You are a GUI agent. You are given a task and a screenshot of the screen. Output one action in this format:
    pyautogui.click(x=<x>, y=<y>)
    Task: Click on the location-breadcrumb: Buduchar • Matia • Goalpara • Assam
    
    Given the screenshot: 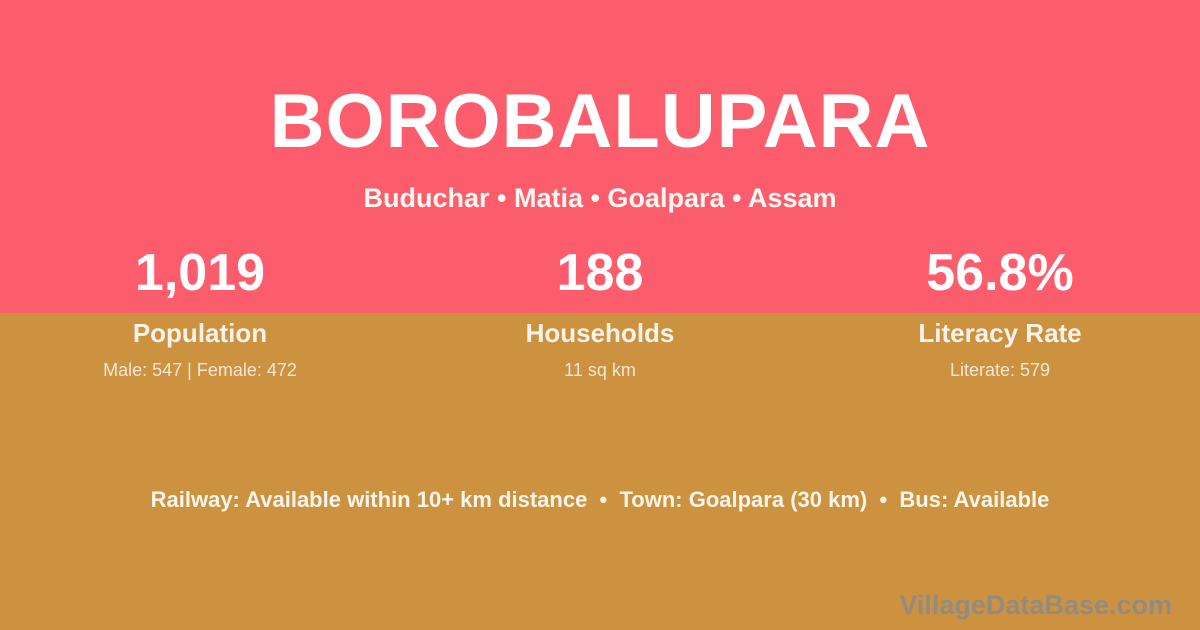 What is the action you would take?
    pyautogui.click(x=600, y=198)
    